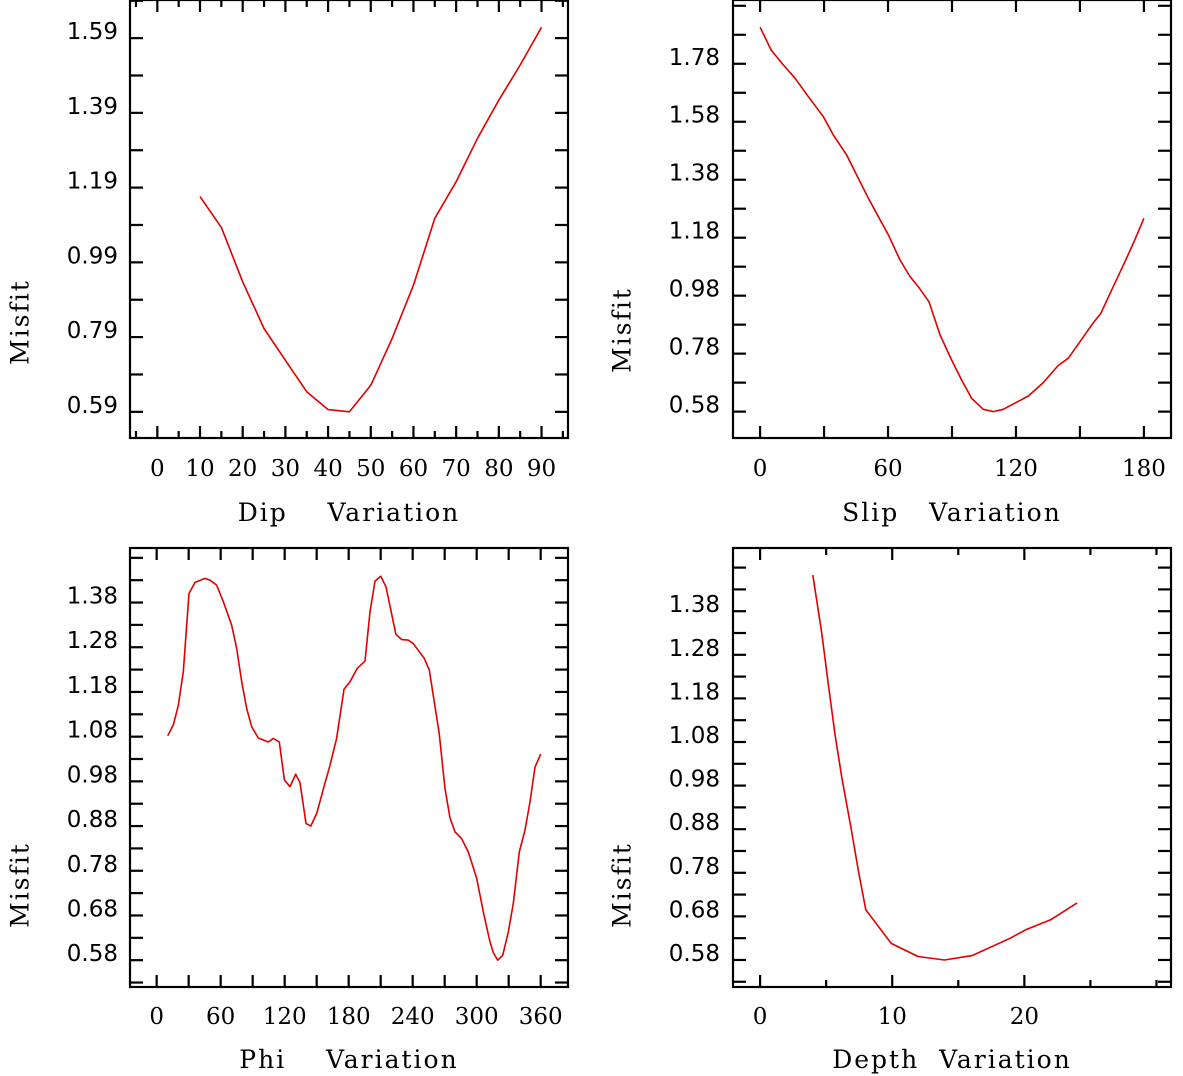 The height and width of the screenshot is (1076, 1183). Describe the element at coordinates (327, 469) in the screenshot. I see `x-tick-label: 40` at that location.